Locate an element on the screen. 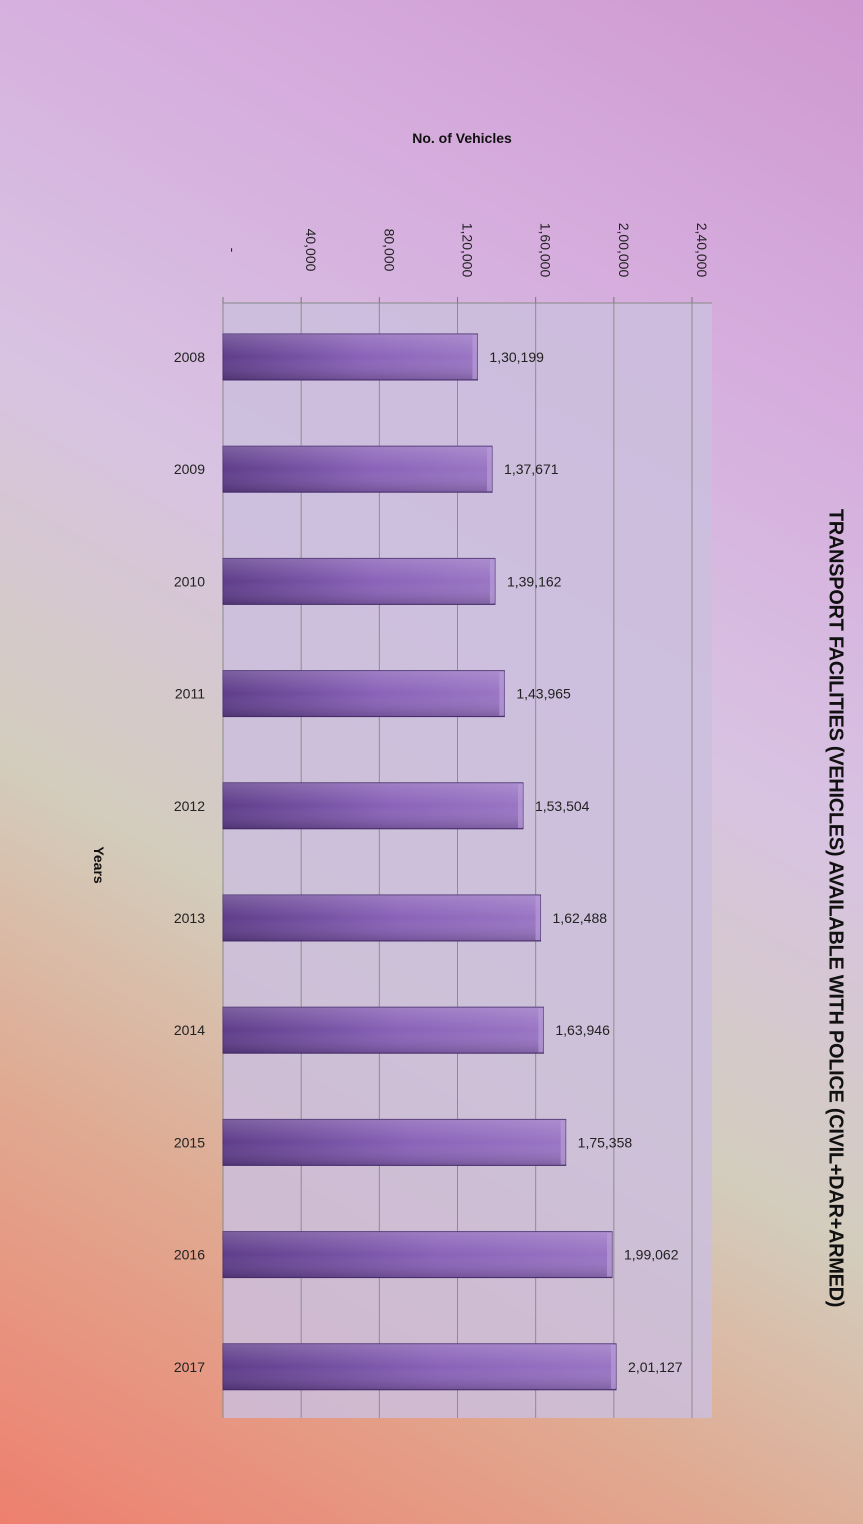 This screenshot has width=863, height=1524. data-label: 1,30,199 is located at coordinates (516, 357).